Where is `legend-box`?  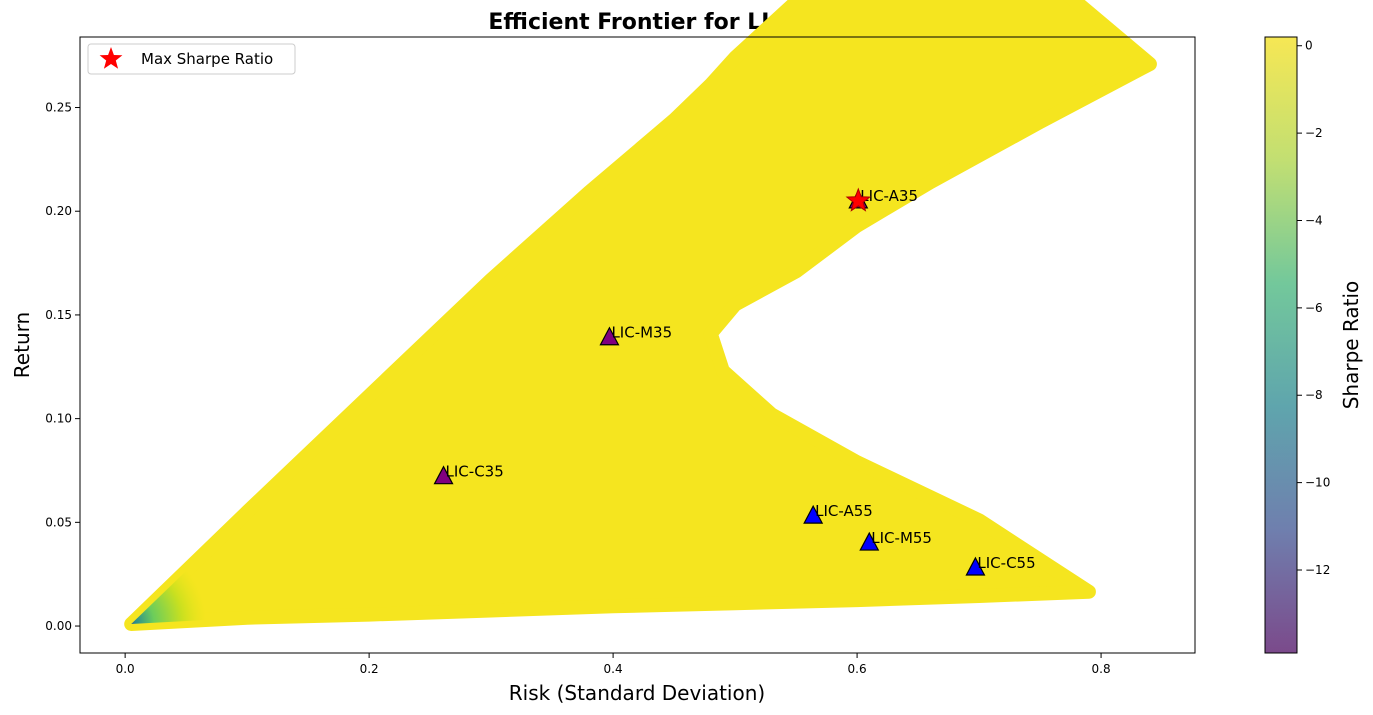 legend-box is located at coordinates (191, 59).